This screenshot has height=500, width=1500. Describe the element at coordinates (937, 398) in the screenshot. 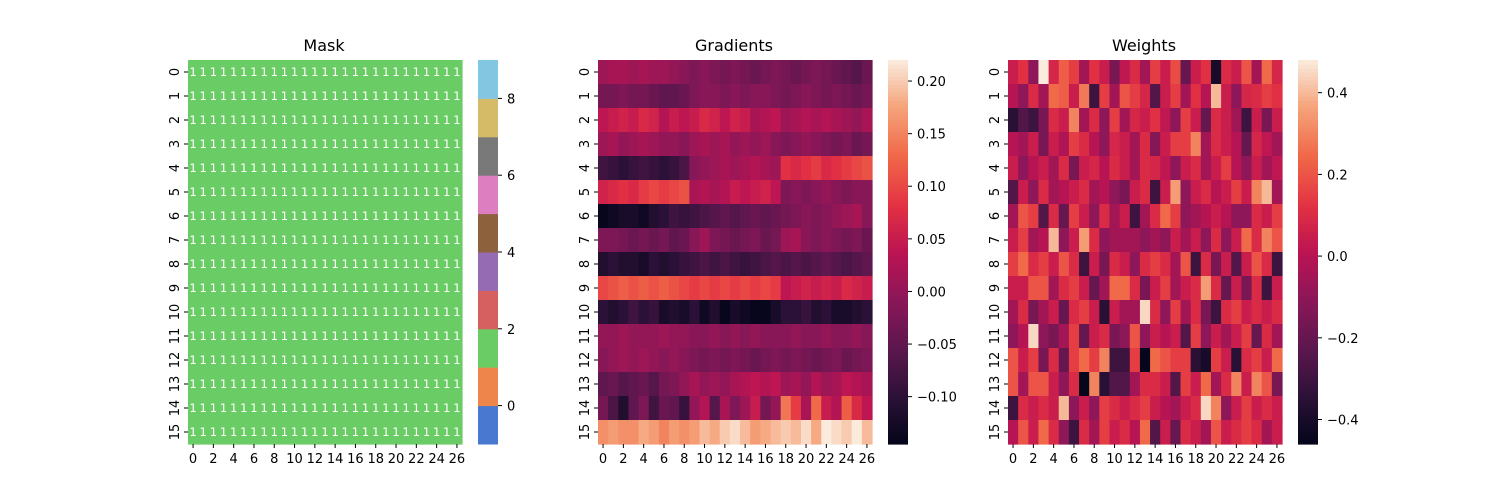

I see `colorbar-tick-label: −0.10` at that location.